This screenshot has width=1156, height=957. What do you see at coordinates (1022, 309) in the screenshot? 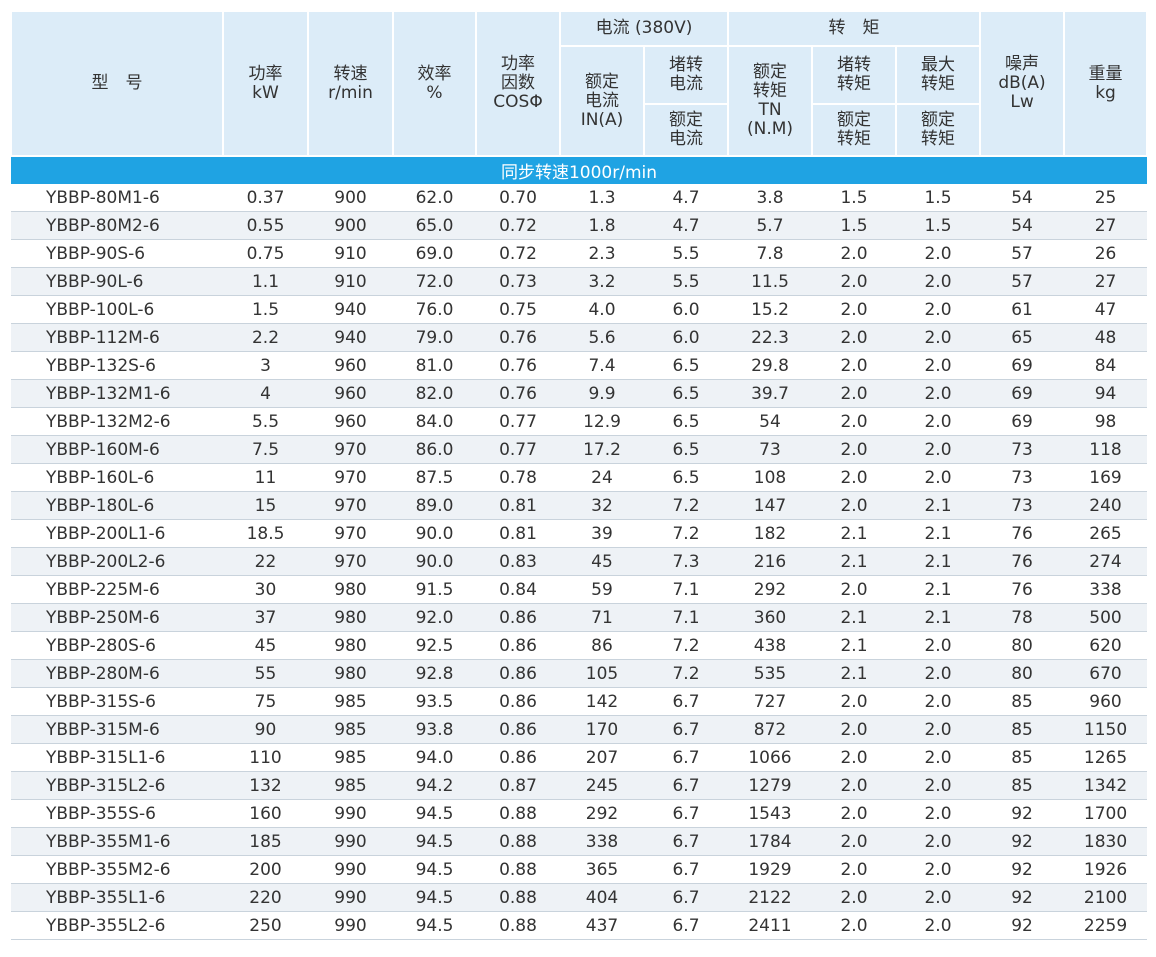
I see `value-cell: 61` at bounding box center [1022, 309].